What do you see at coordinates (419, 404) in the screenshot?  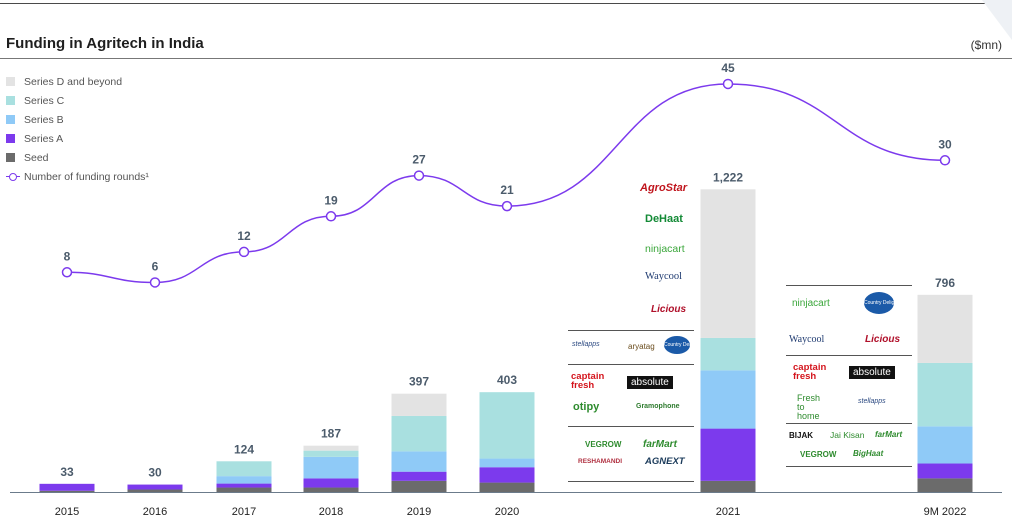 I see `bar-series-d-and-beyond-2019` at bounding box center [419, 404].